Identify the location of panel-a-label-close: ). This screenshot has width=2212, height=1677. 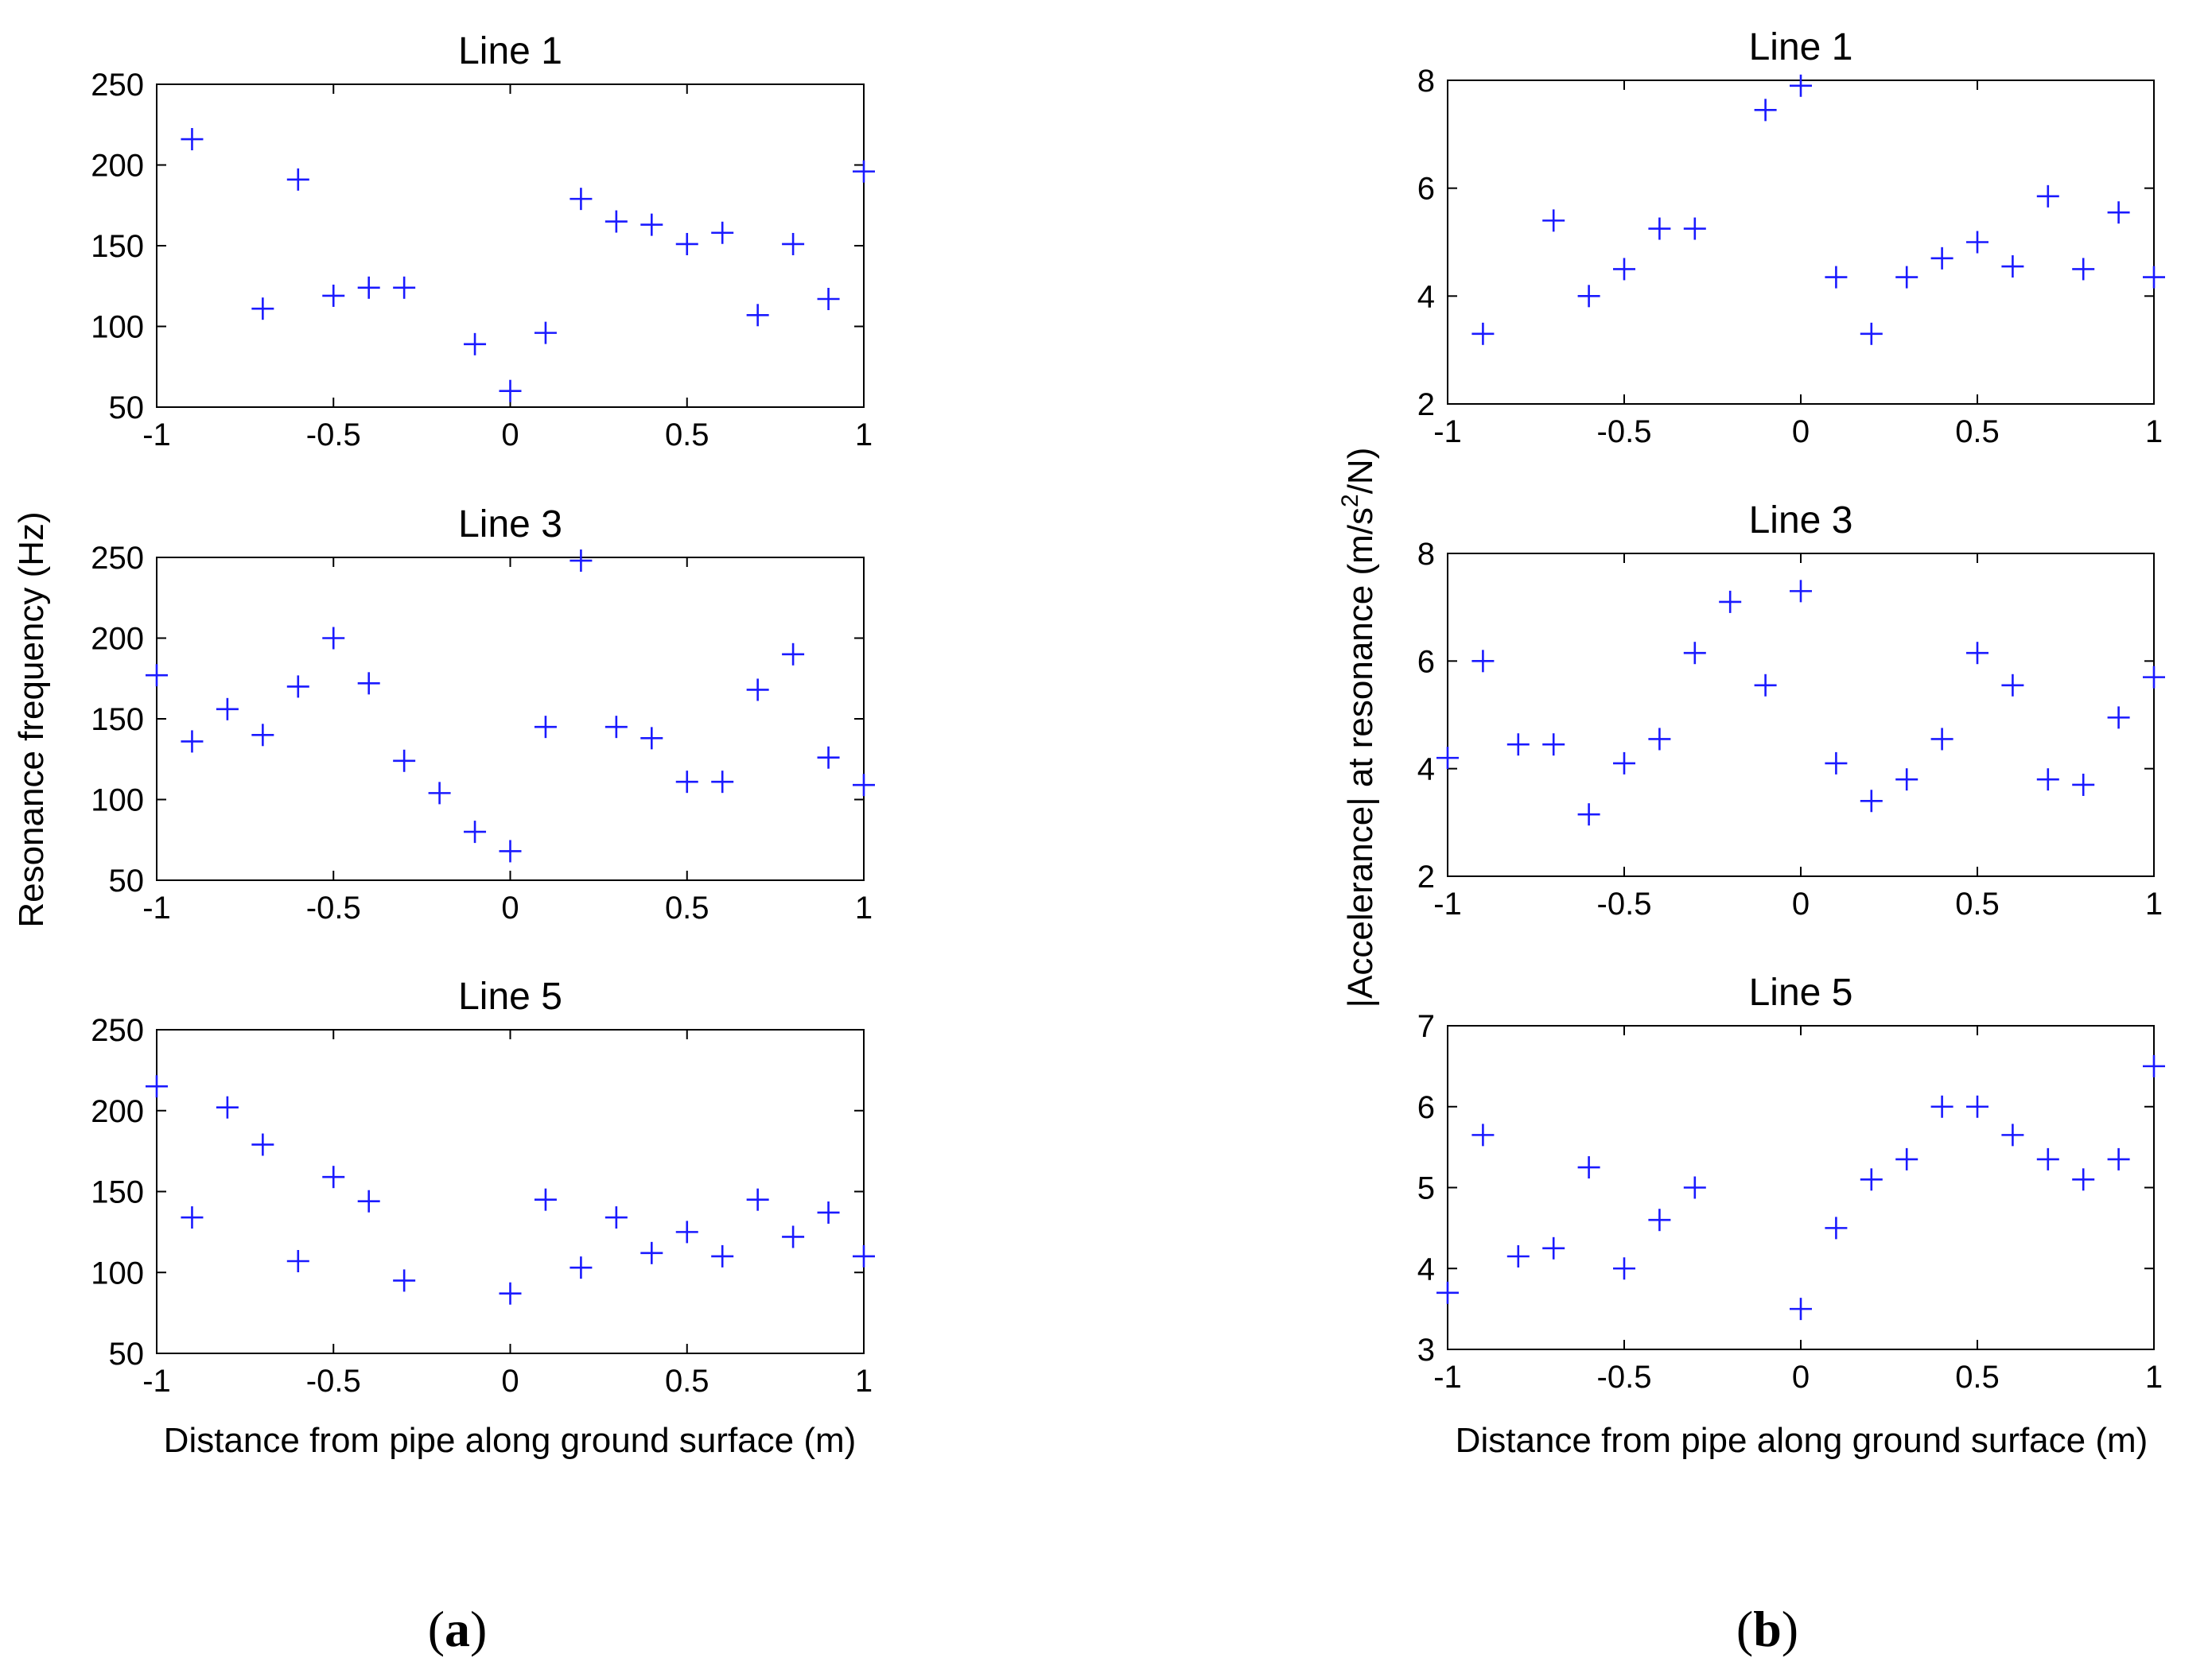
(478, 1629).